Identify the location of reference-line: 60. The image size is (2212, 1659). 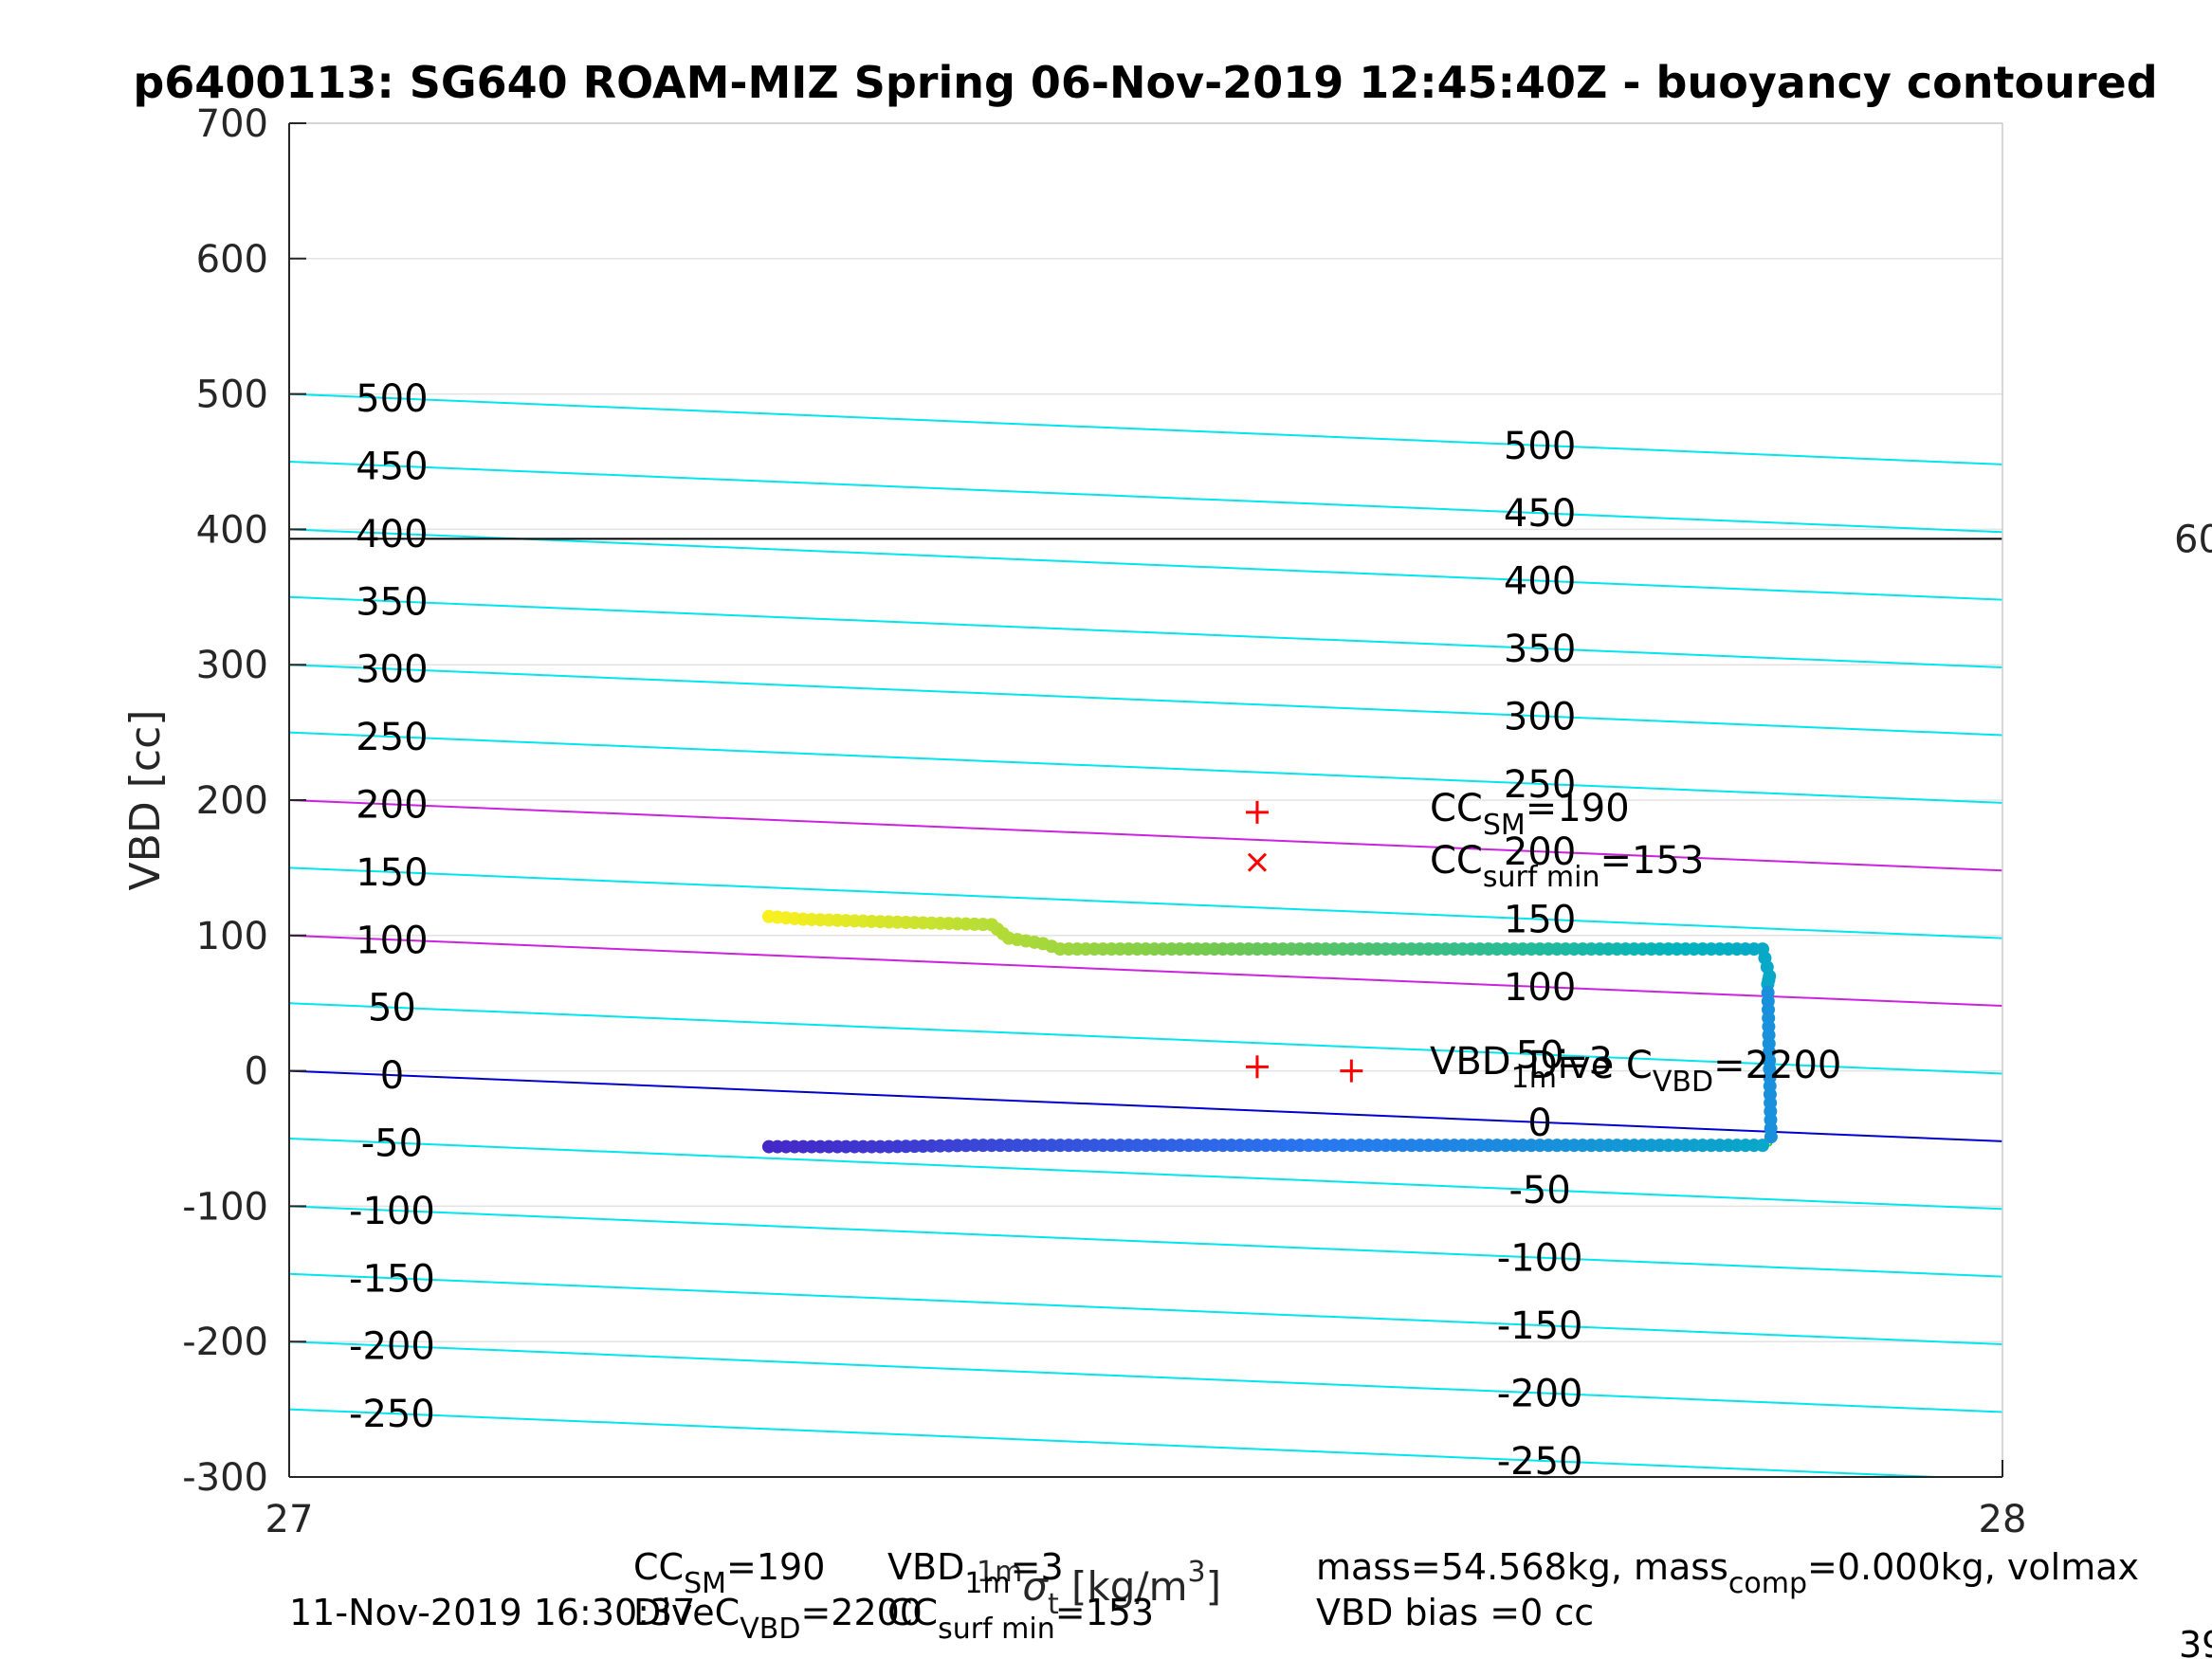
(1250, 539).